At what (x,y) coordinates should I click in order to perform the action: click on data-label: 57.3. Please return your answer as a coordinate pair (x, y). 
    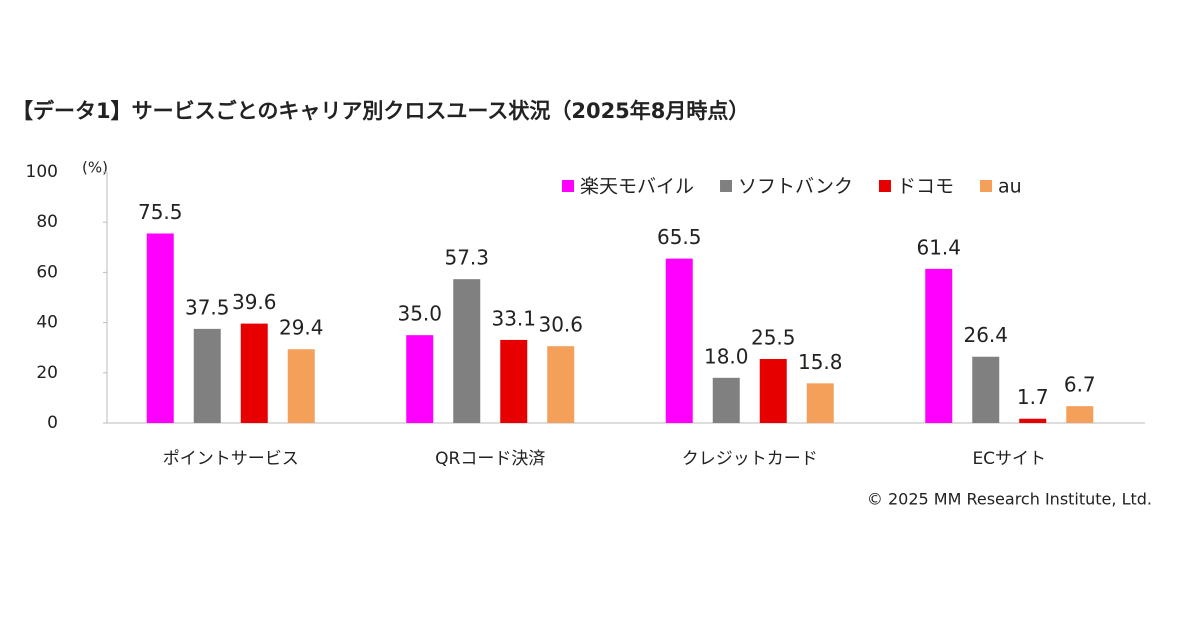
    Looking at the image, I should click on (466, 258).